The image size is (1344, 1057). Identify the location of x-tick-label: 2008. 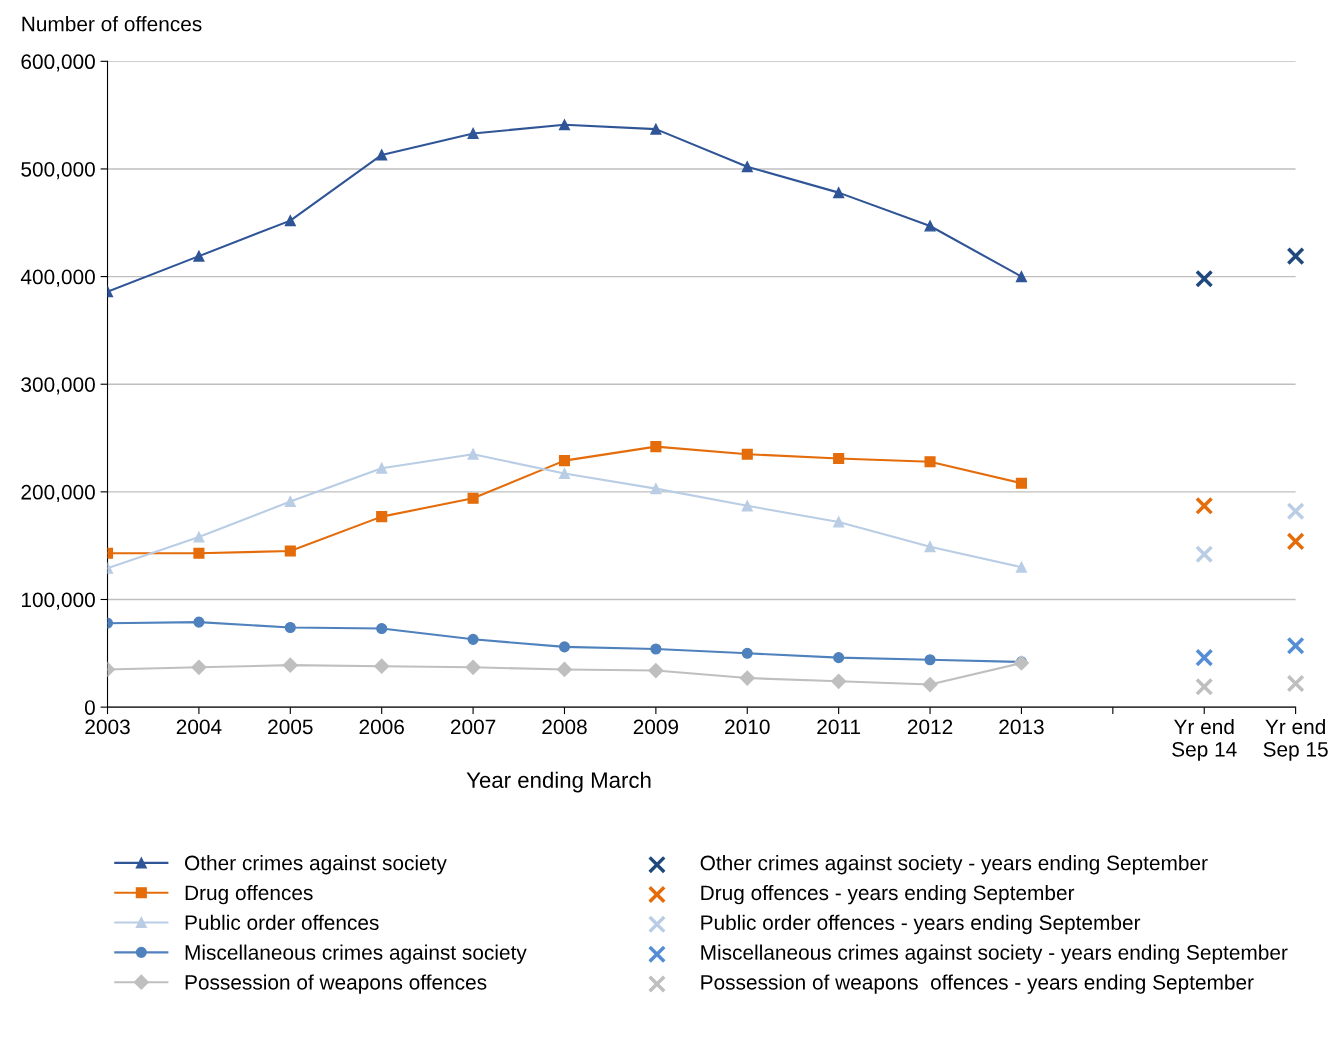
(564, 727).